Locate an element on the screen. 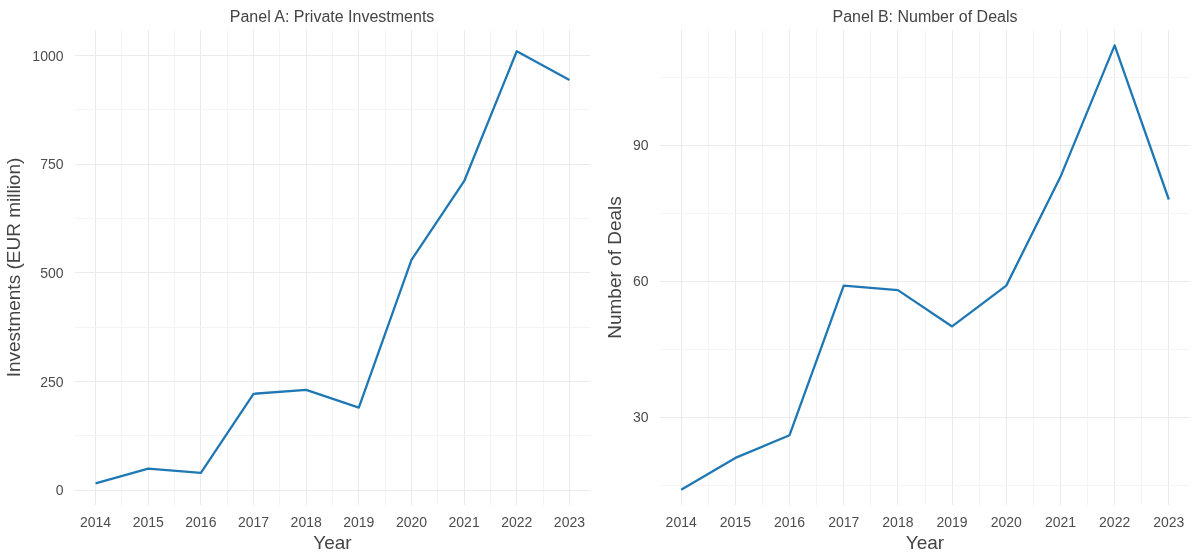 This screenshot has width=1203, height=555. y-tick-label: 30 is located at coordinates (640, 417).